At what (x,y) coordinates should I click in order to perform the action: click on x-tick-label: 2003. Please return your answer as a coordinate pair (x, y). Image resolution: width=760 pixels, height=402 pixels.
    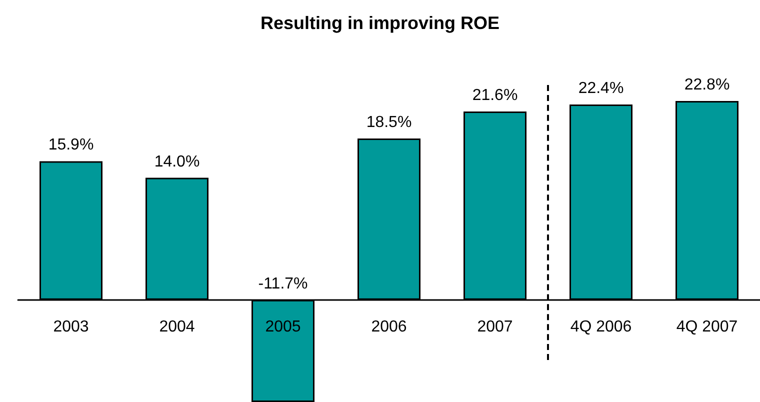
    Looking at the image, I should click on (71, 327).